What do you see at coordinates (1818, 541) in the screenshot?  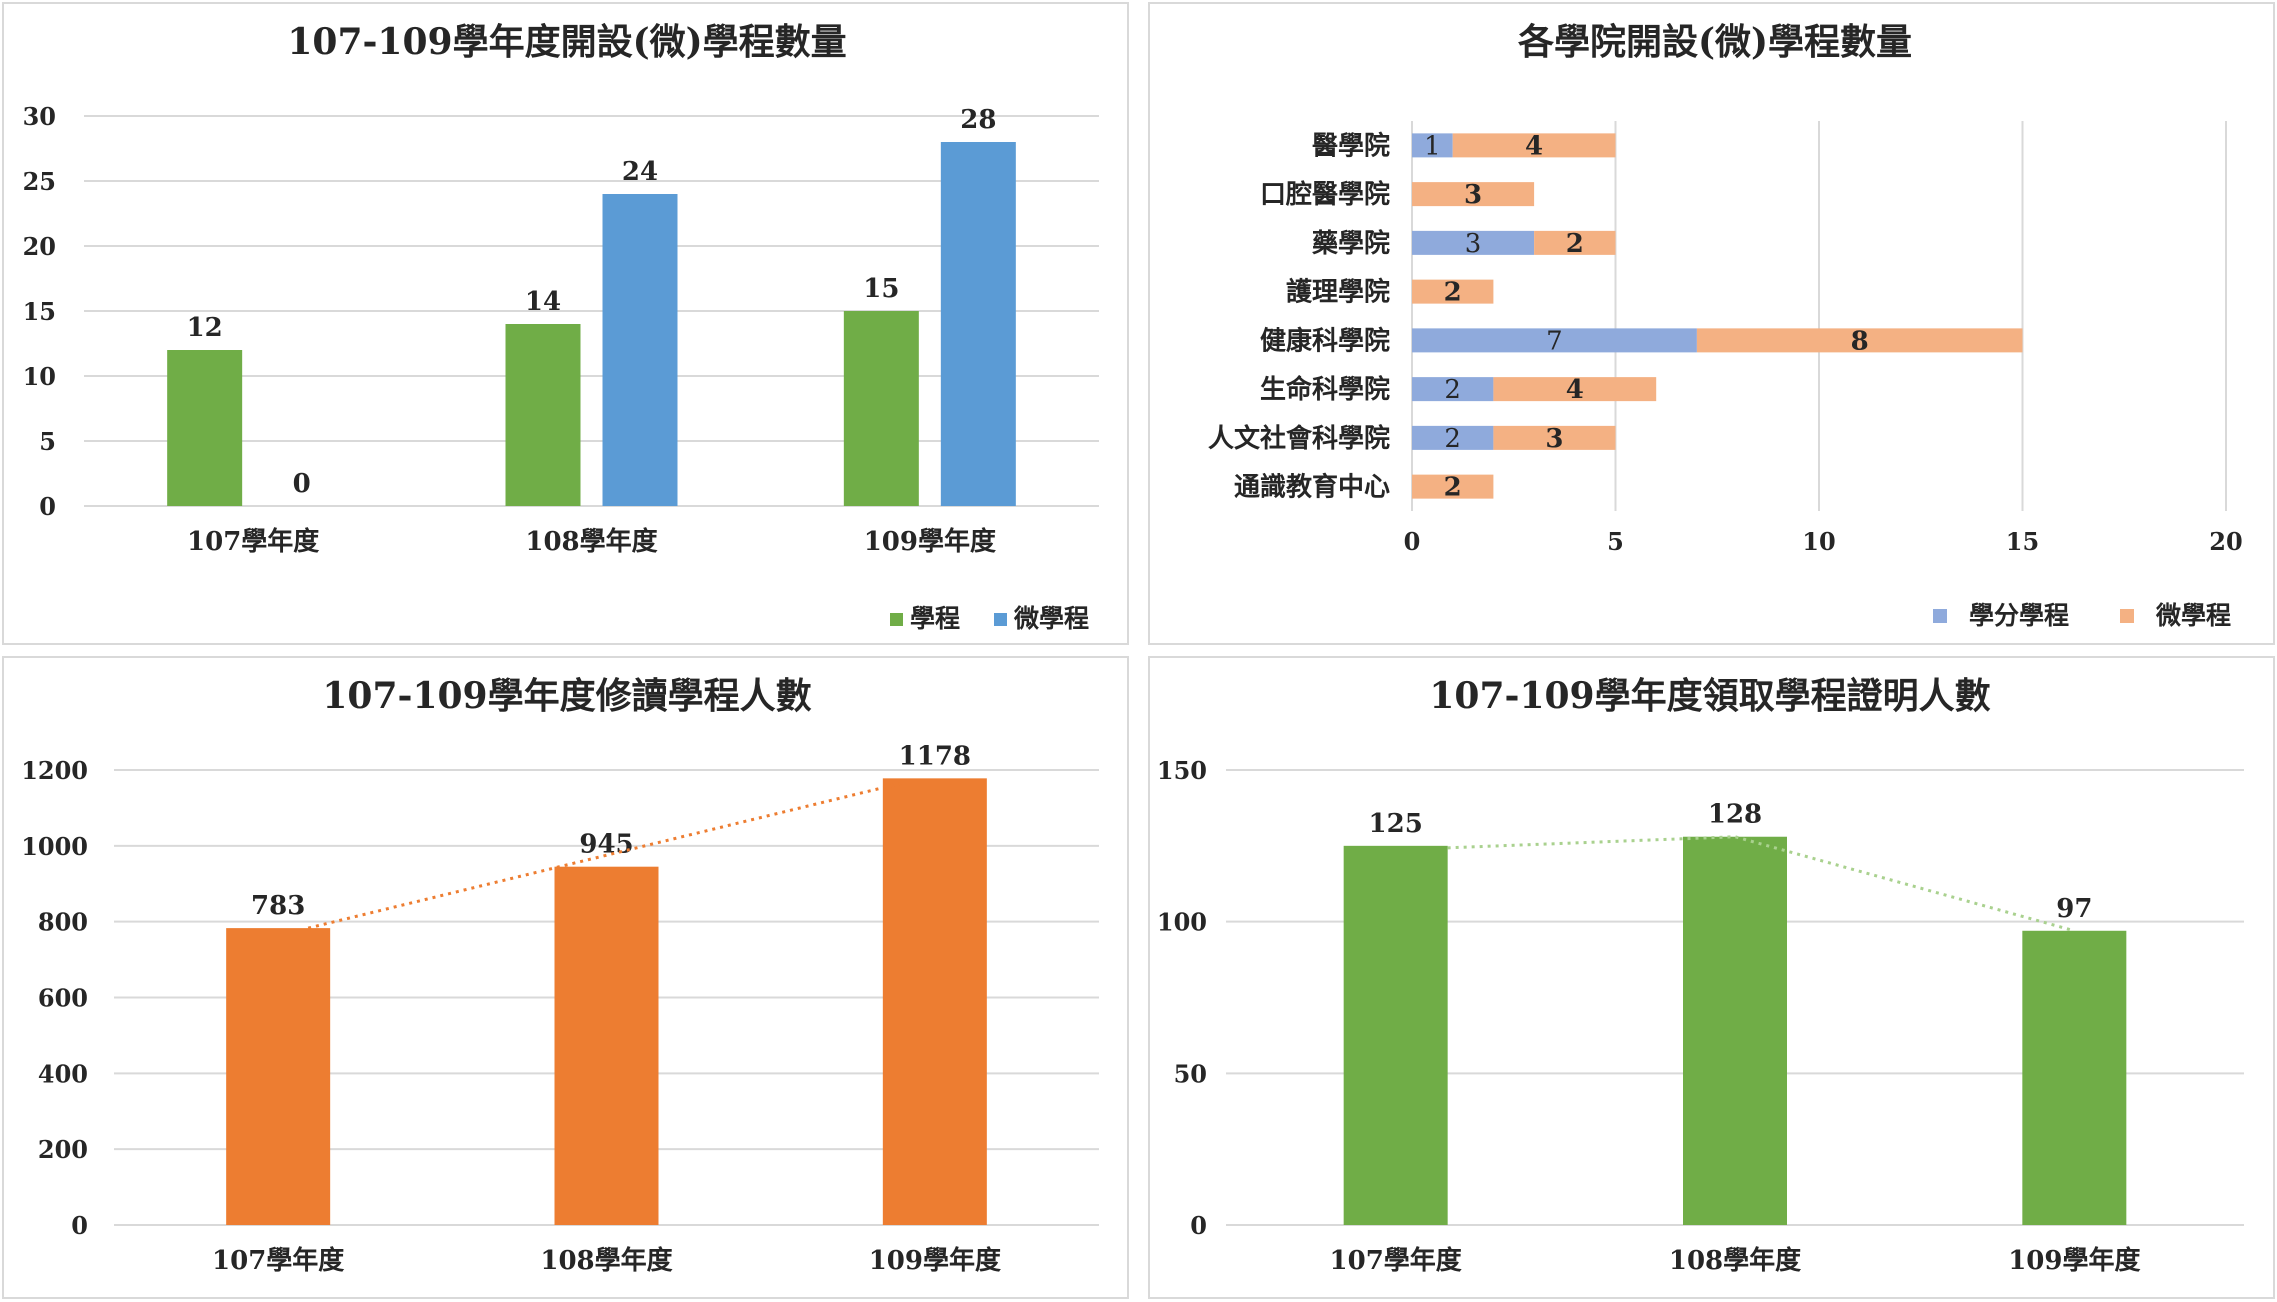 I see `x-tick-label: 10` at bounding box center [1818, 541].